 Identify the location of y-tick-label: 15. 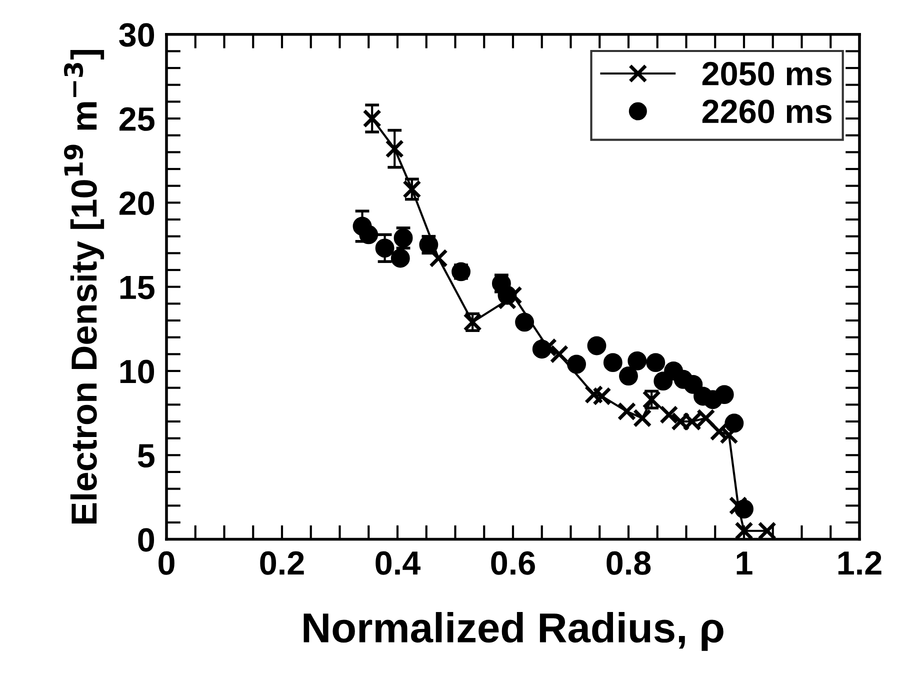
(137, 288).